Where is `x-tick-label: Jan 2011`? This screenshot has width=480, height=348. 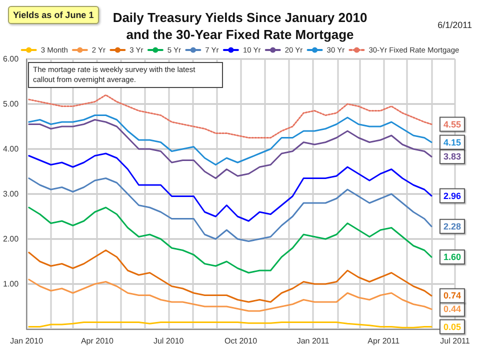
x-tick-label: Jan 2011 is located at coordinates (313, 341).